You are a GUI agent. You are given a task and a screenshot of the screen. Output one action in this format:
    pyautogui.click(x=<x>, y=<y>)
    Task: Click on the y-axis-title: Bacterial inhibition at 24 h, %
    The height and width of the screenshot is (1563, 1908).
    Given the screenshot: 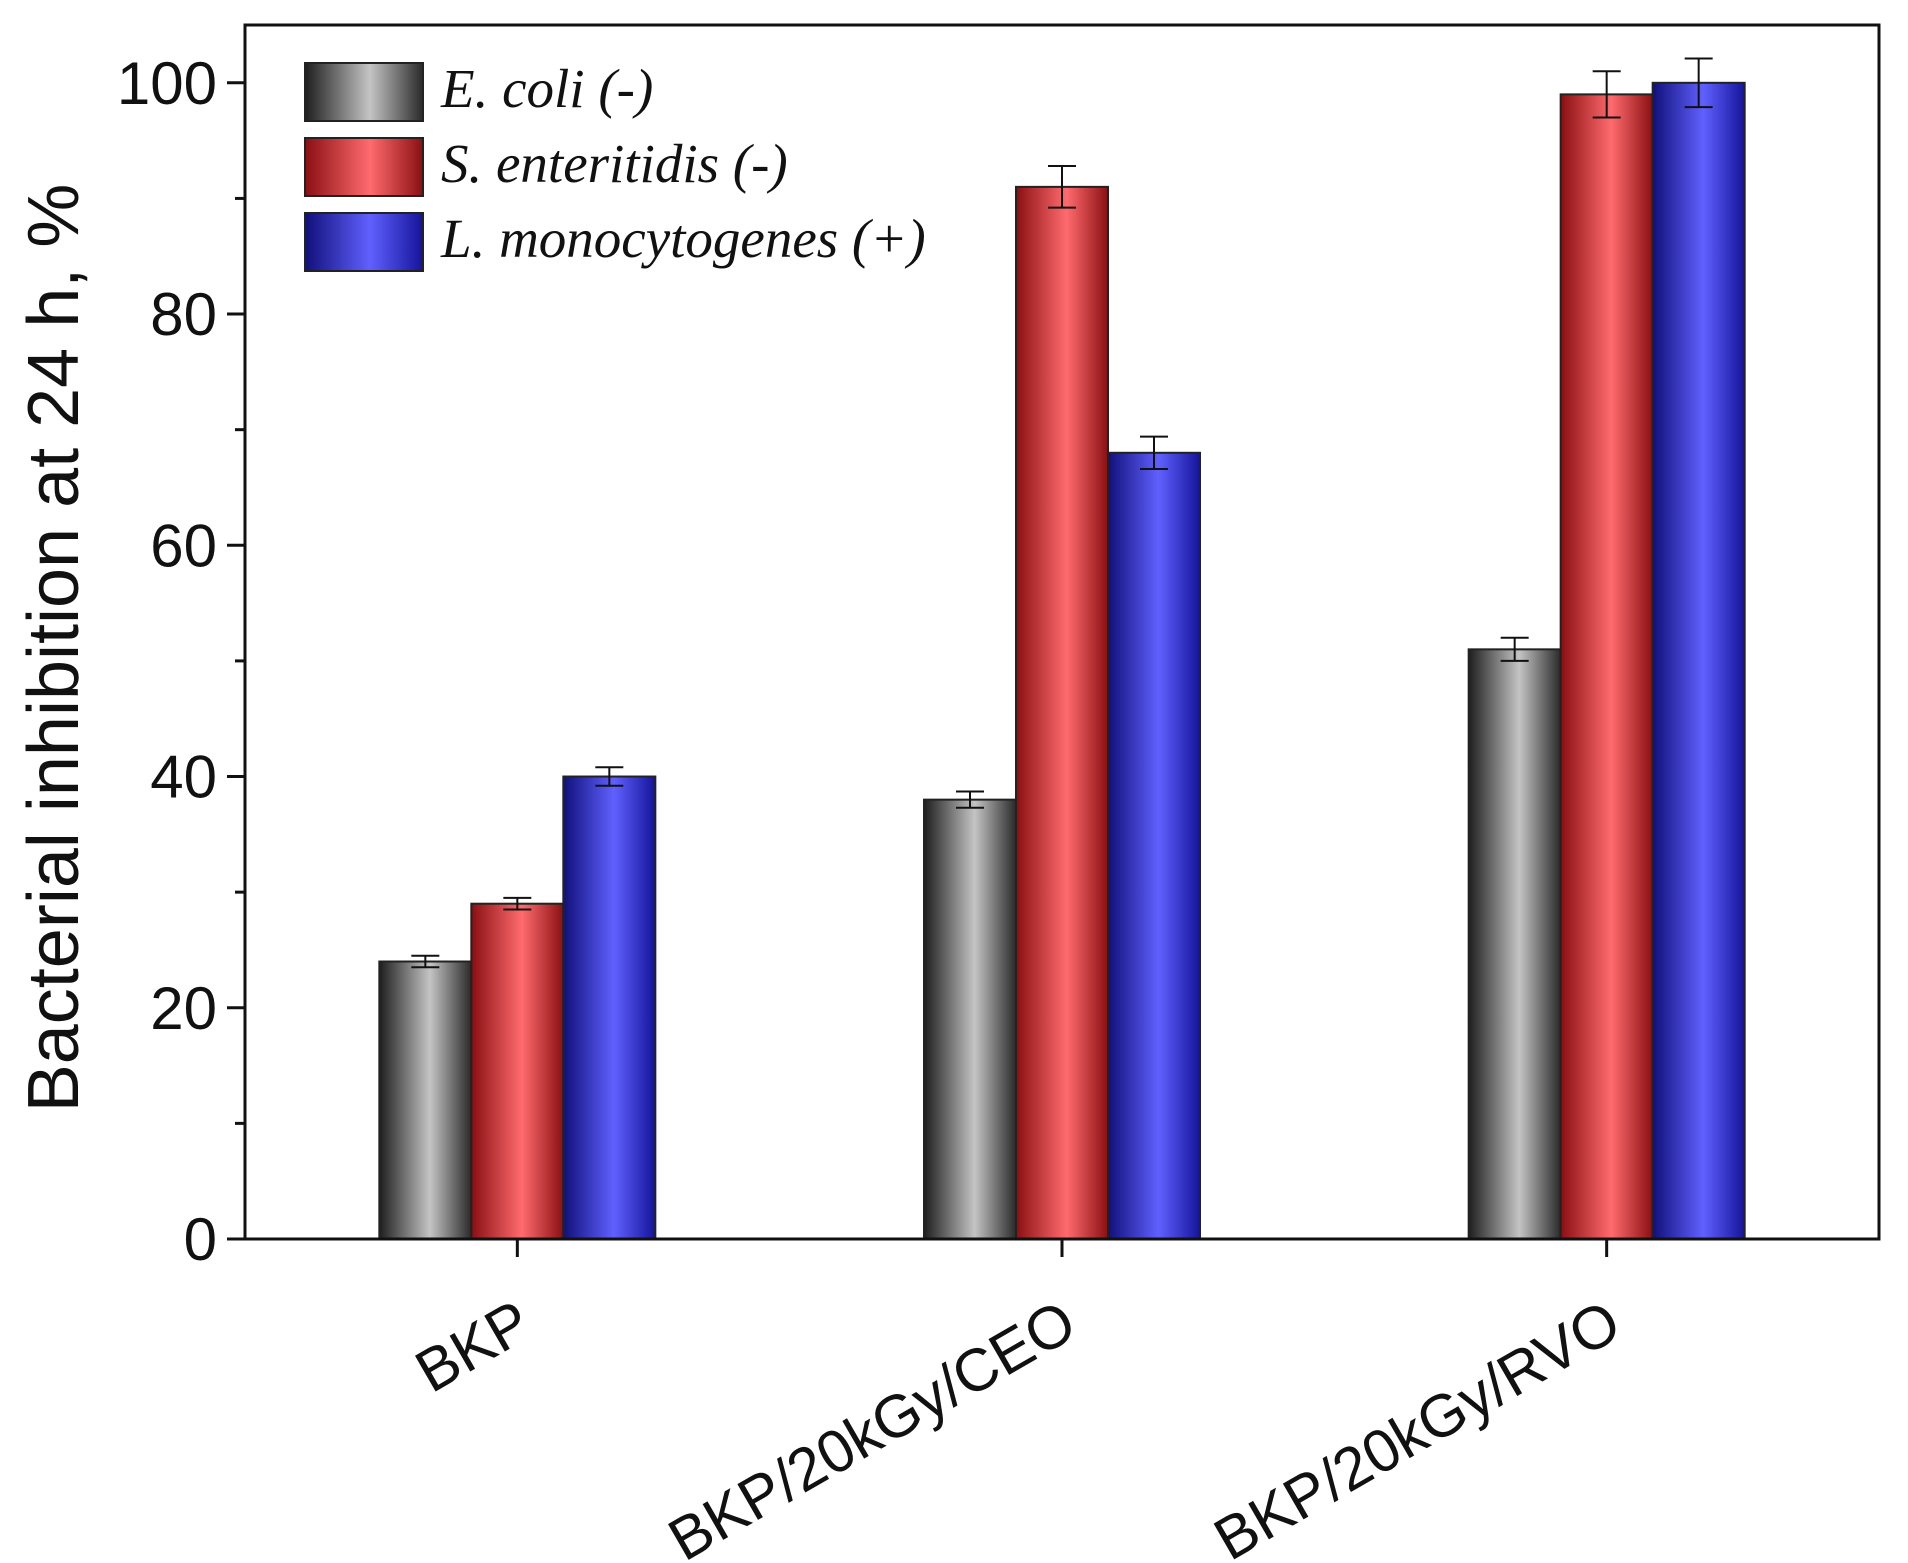 What is the action you would take?
    pyautogui.click(x=54, y=648)
    